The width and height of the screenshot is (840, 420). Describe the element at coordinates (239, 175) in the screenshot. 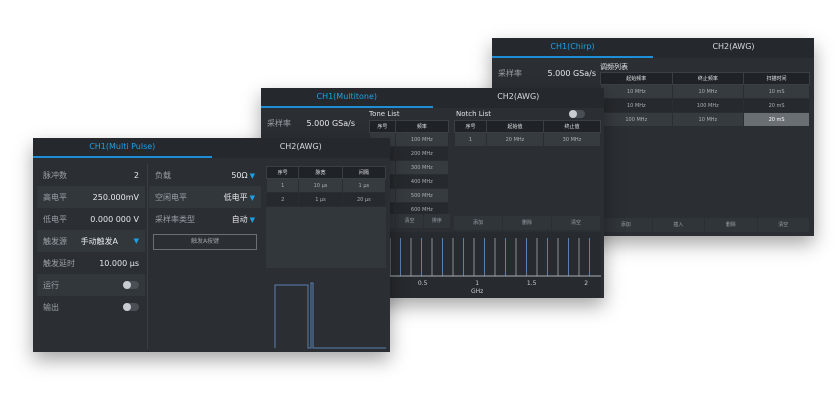

I see `param-value: 50Ω` at that location.